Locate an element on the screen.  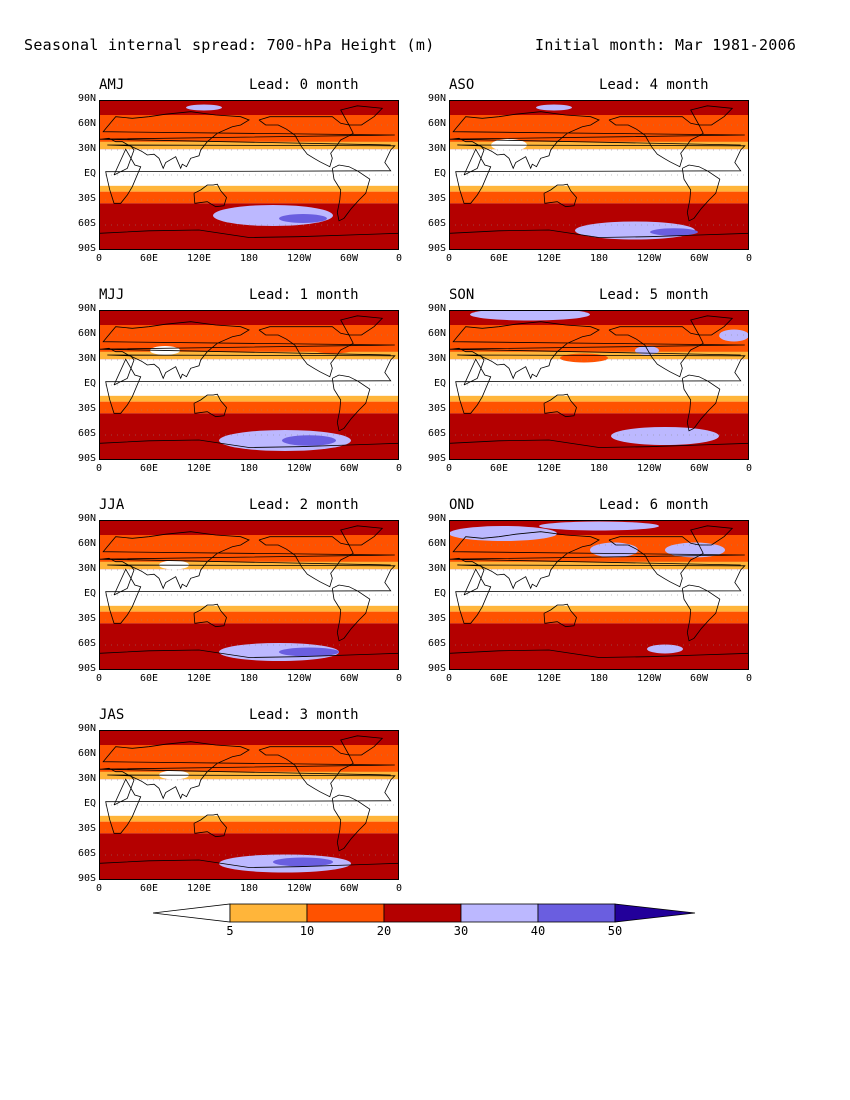
lat-tick-label: 90N is located at coordinates (86, 98).